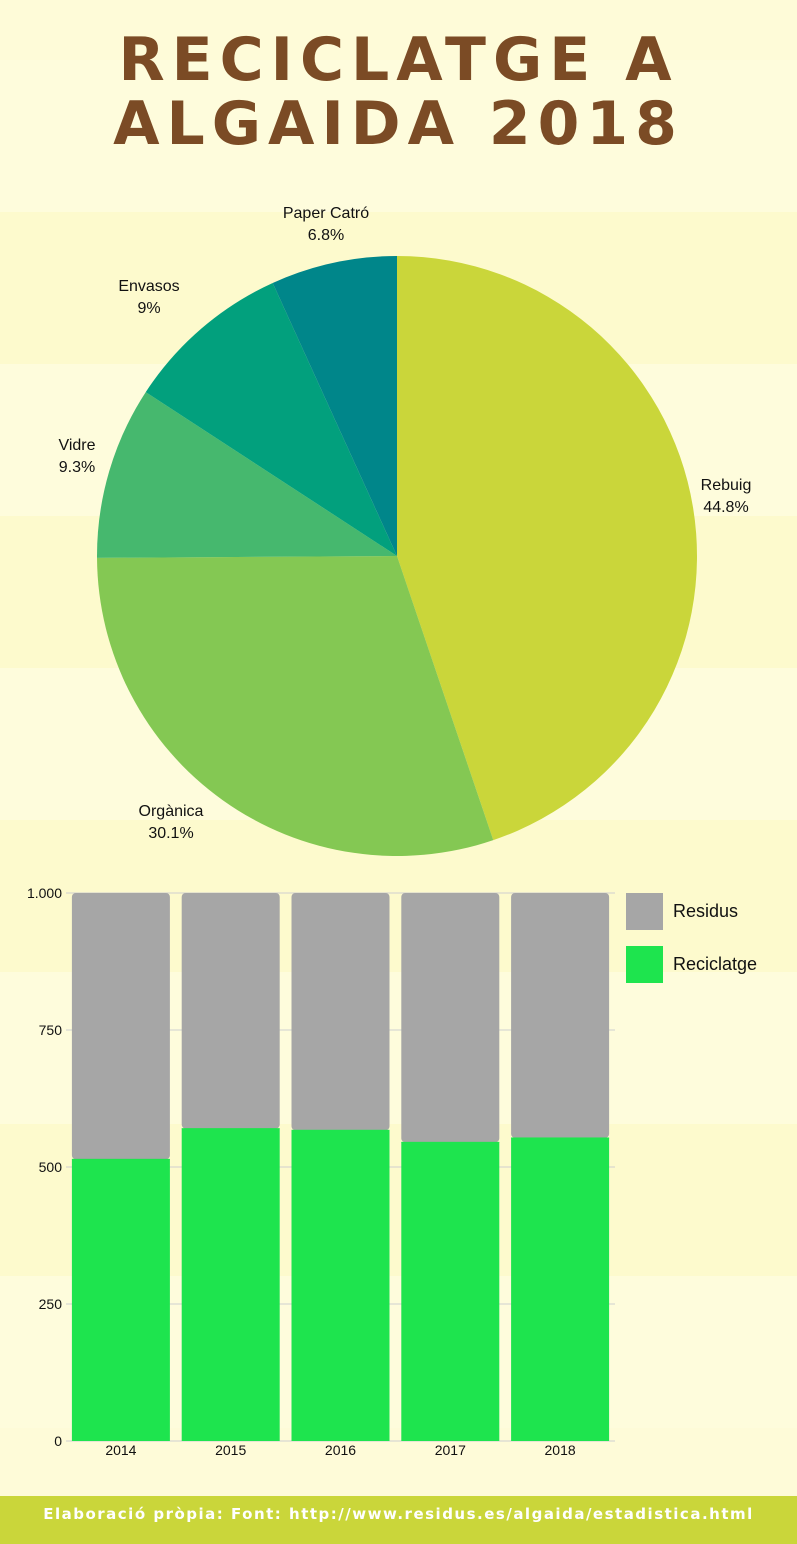 The image size is (797, 1544). What do you see at coordinates (295, 706) in the screenshot?
I see `pie-slice-org-nica` at bounding box center [295, 706].